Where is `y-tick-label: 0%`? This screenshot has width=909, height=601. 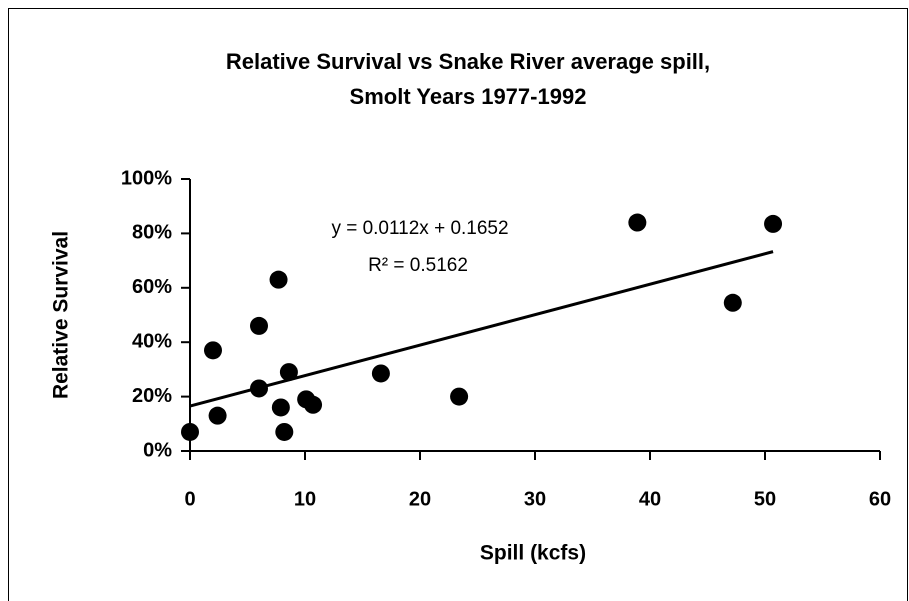 y-tick-label: 0% is located at coordinates (157, 450).